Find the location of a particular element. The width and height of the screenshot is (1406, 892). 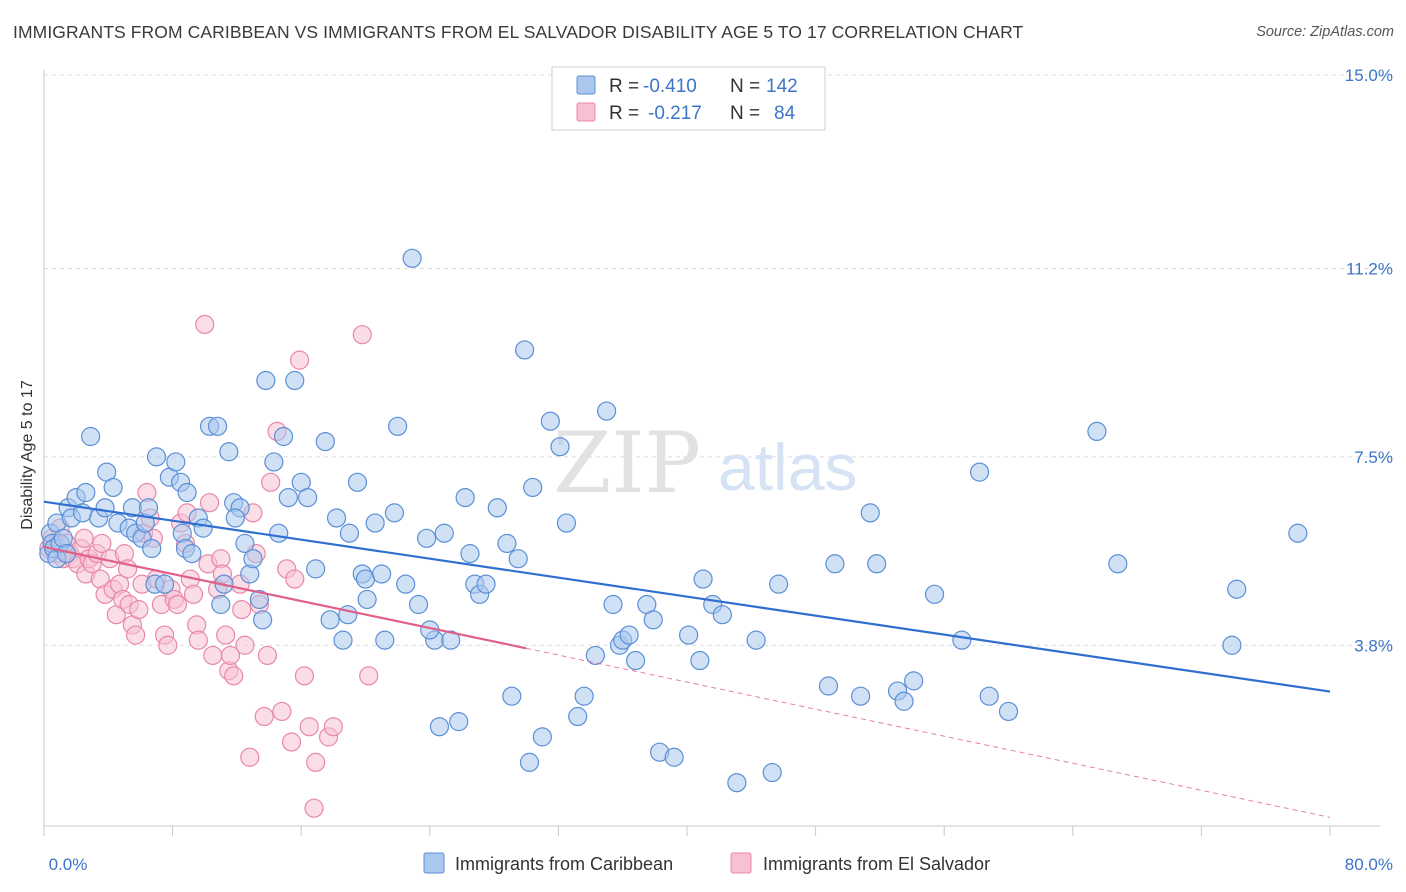

x-ticks is located at coordinates (687, 831).